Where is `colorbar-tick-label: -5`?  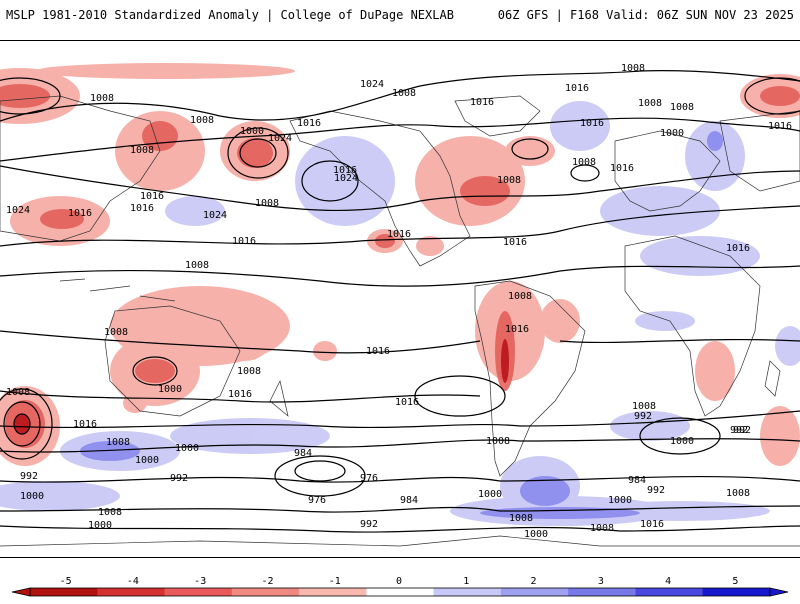 colorbar-tick-label: -5 is located at coordinates (66, 581).